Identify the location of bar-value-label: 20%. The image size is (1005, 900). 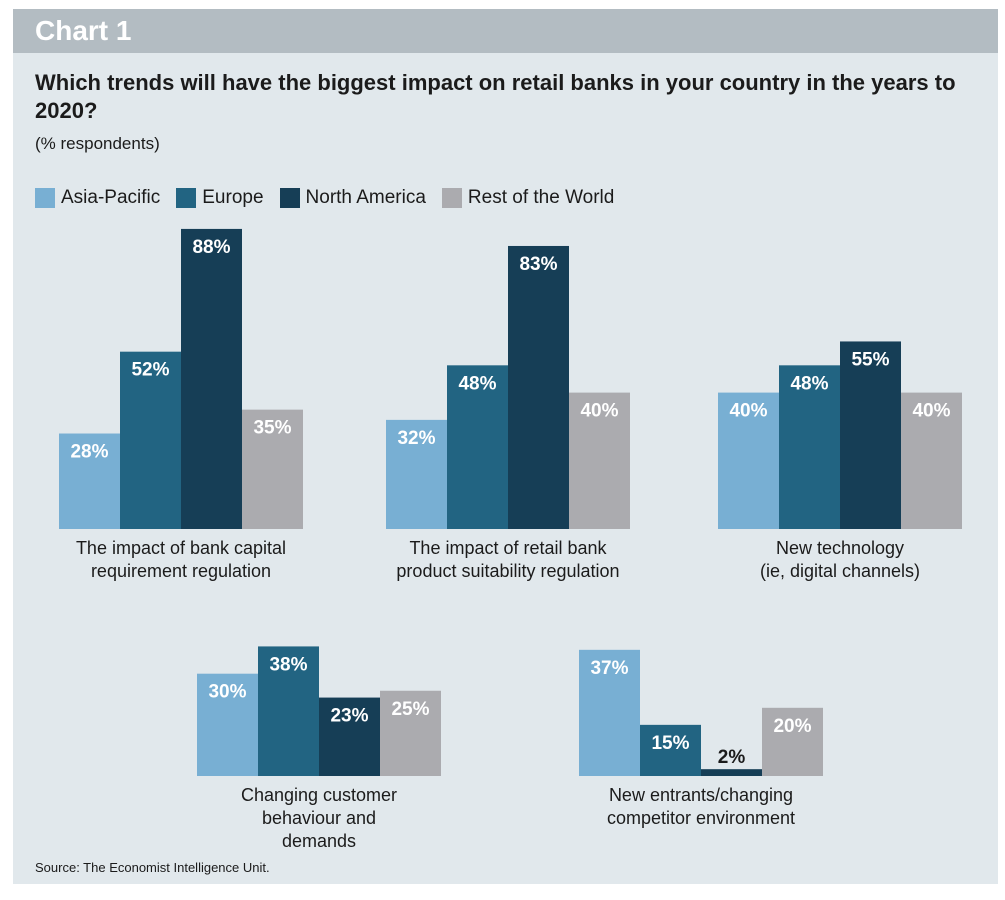
(792, 726).